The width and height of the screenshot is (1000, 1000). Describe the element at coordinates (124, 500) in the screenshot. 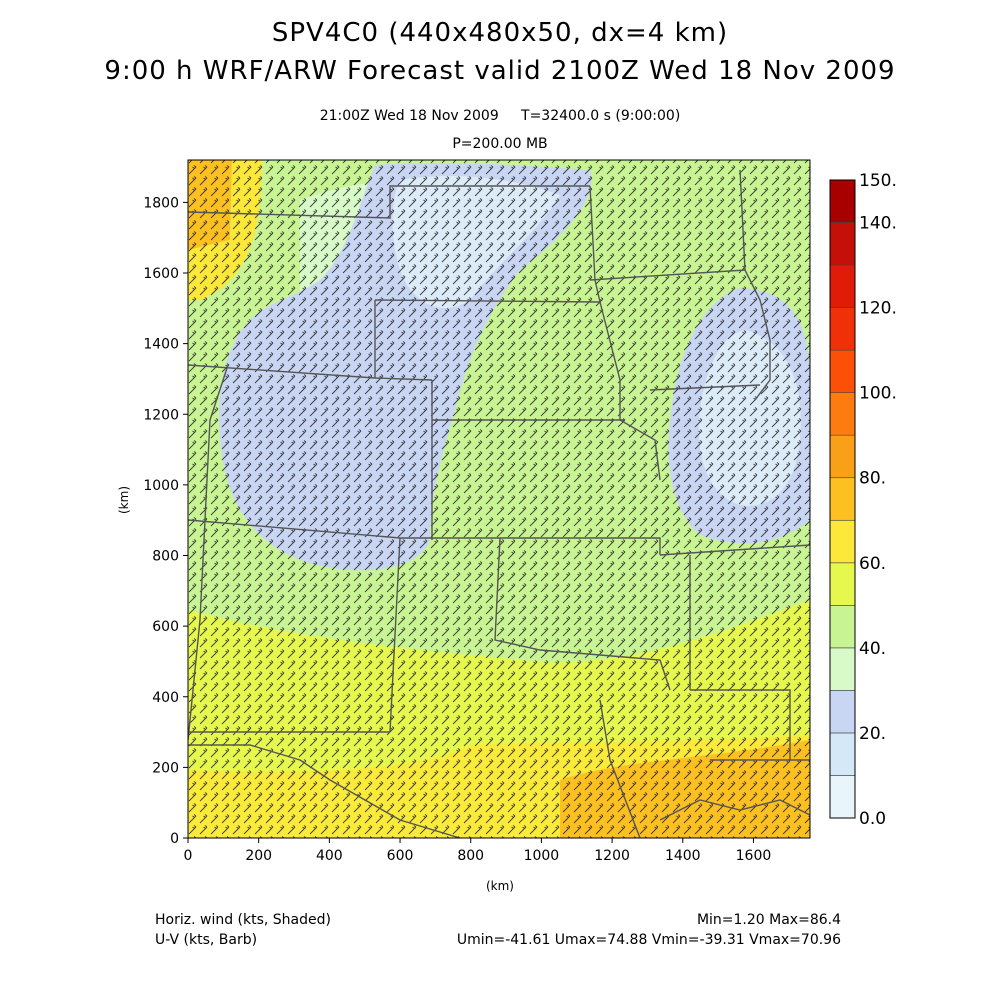

I see `y-axis-label: (km)` at that location.